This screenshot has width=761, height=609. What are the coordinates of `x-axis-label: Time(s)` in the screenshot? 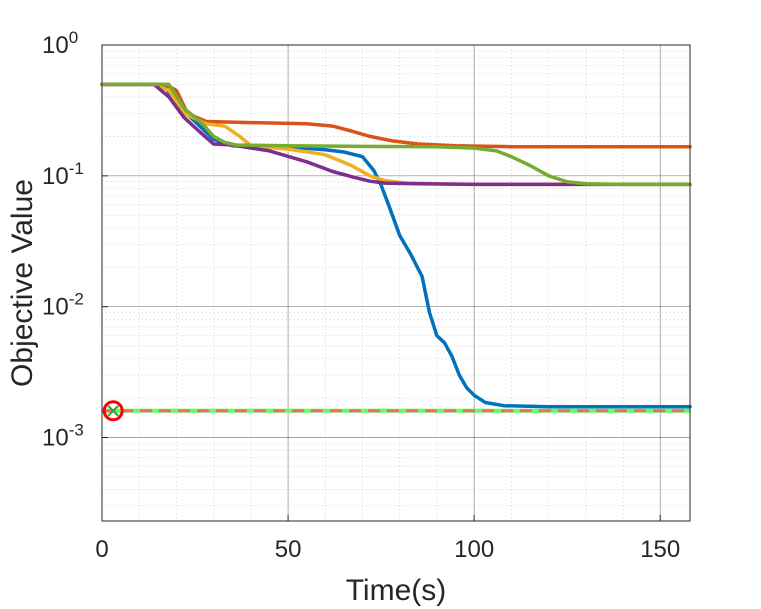 It's located at (396, 590).